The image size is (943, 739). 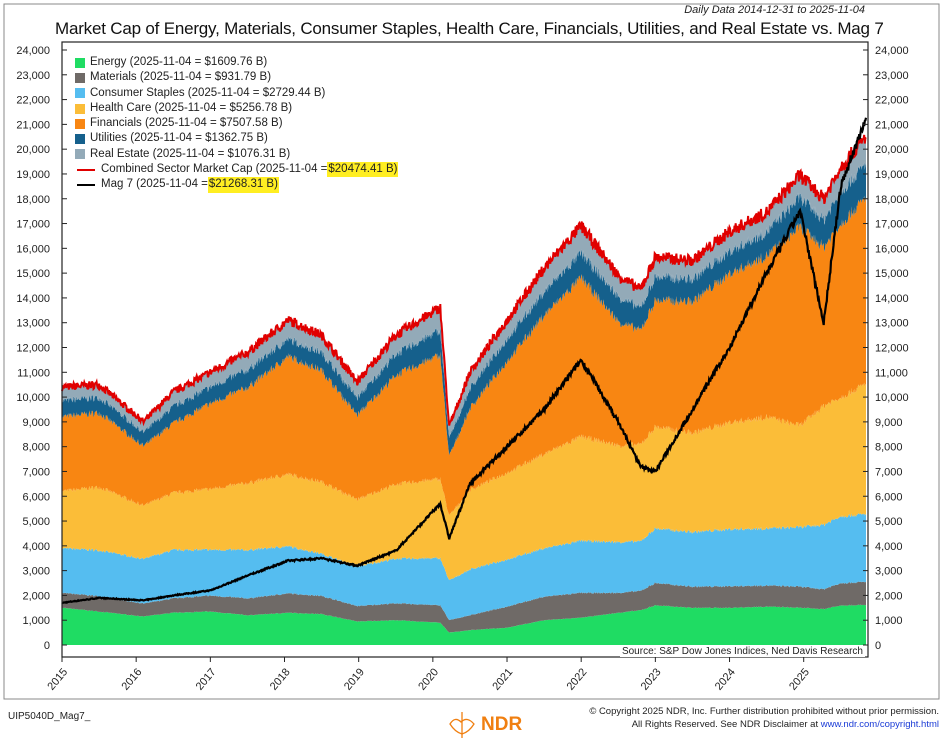 What do you see at coordinates (49, 716) in the screenshot?
I see `chart-id: UIP5040D_Mag7_` at bounding box center [49, 716].